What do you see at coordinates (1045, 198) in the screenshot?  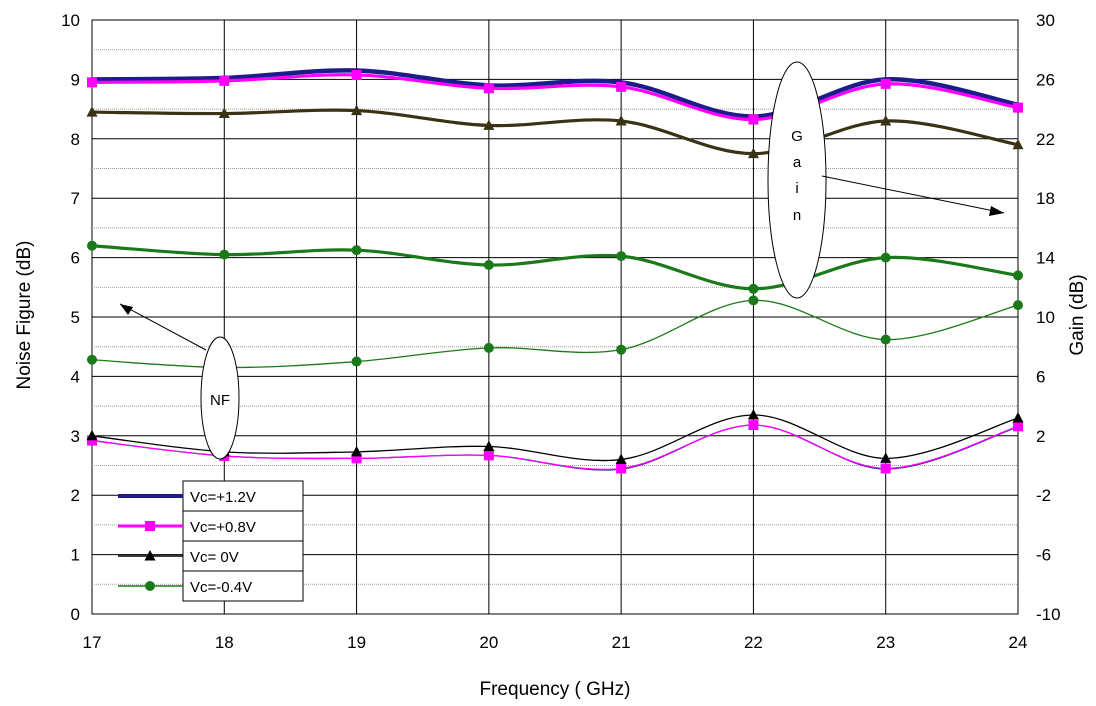 I see `y2-tick-label: 18` at bounding box center [1045, 198].